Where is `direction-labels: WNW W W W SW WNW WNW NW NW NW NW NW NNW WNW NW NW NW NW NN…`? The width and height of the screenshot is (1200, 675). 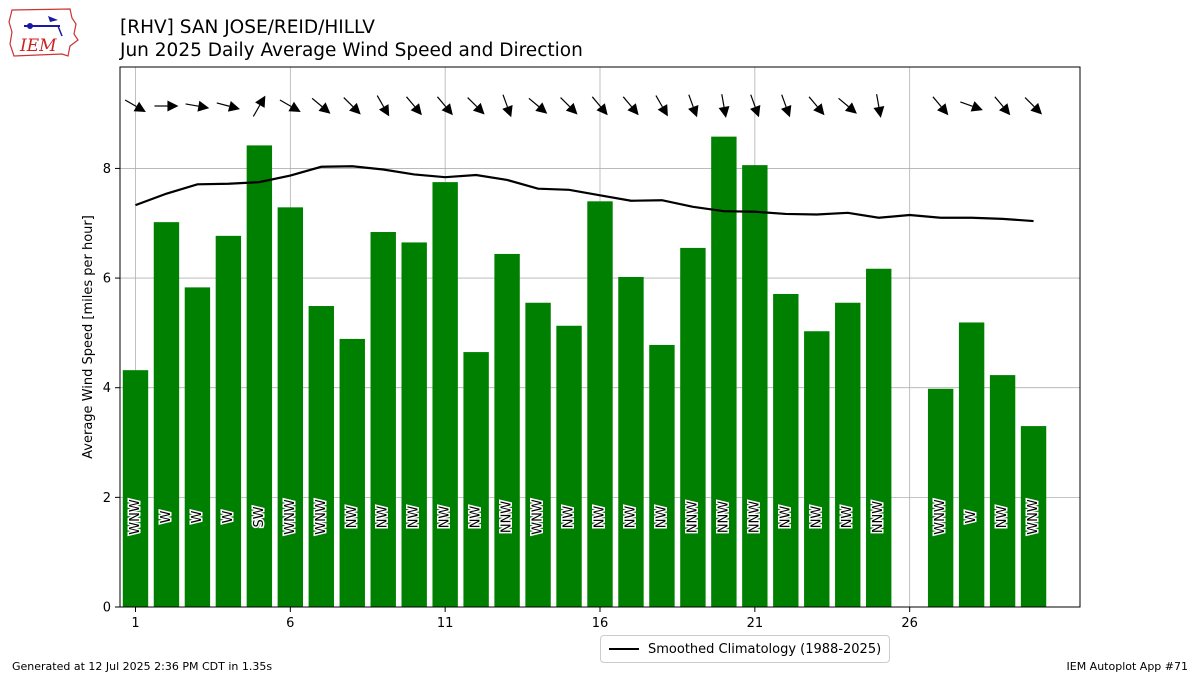 direction-labels: WNW W W W SW WNW WNW NW NW NW NW NW NNW WNW NW NW NW NW NN… is located at coordinates (584, 517).